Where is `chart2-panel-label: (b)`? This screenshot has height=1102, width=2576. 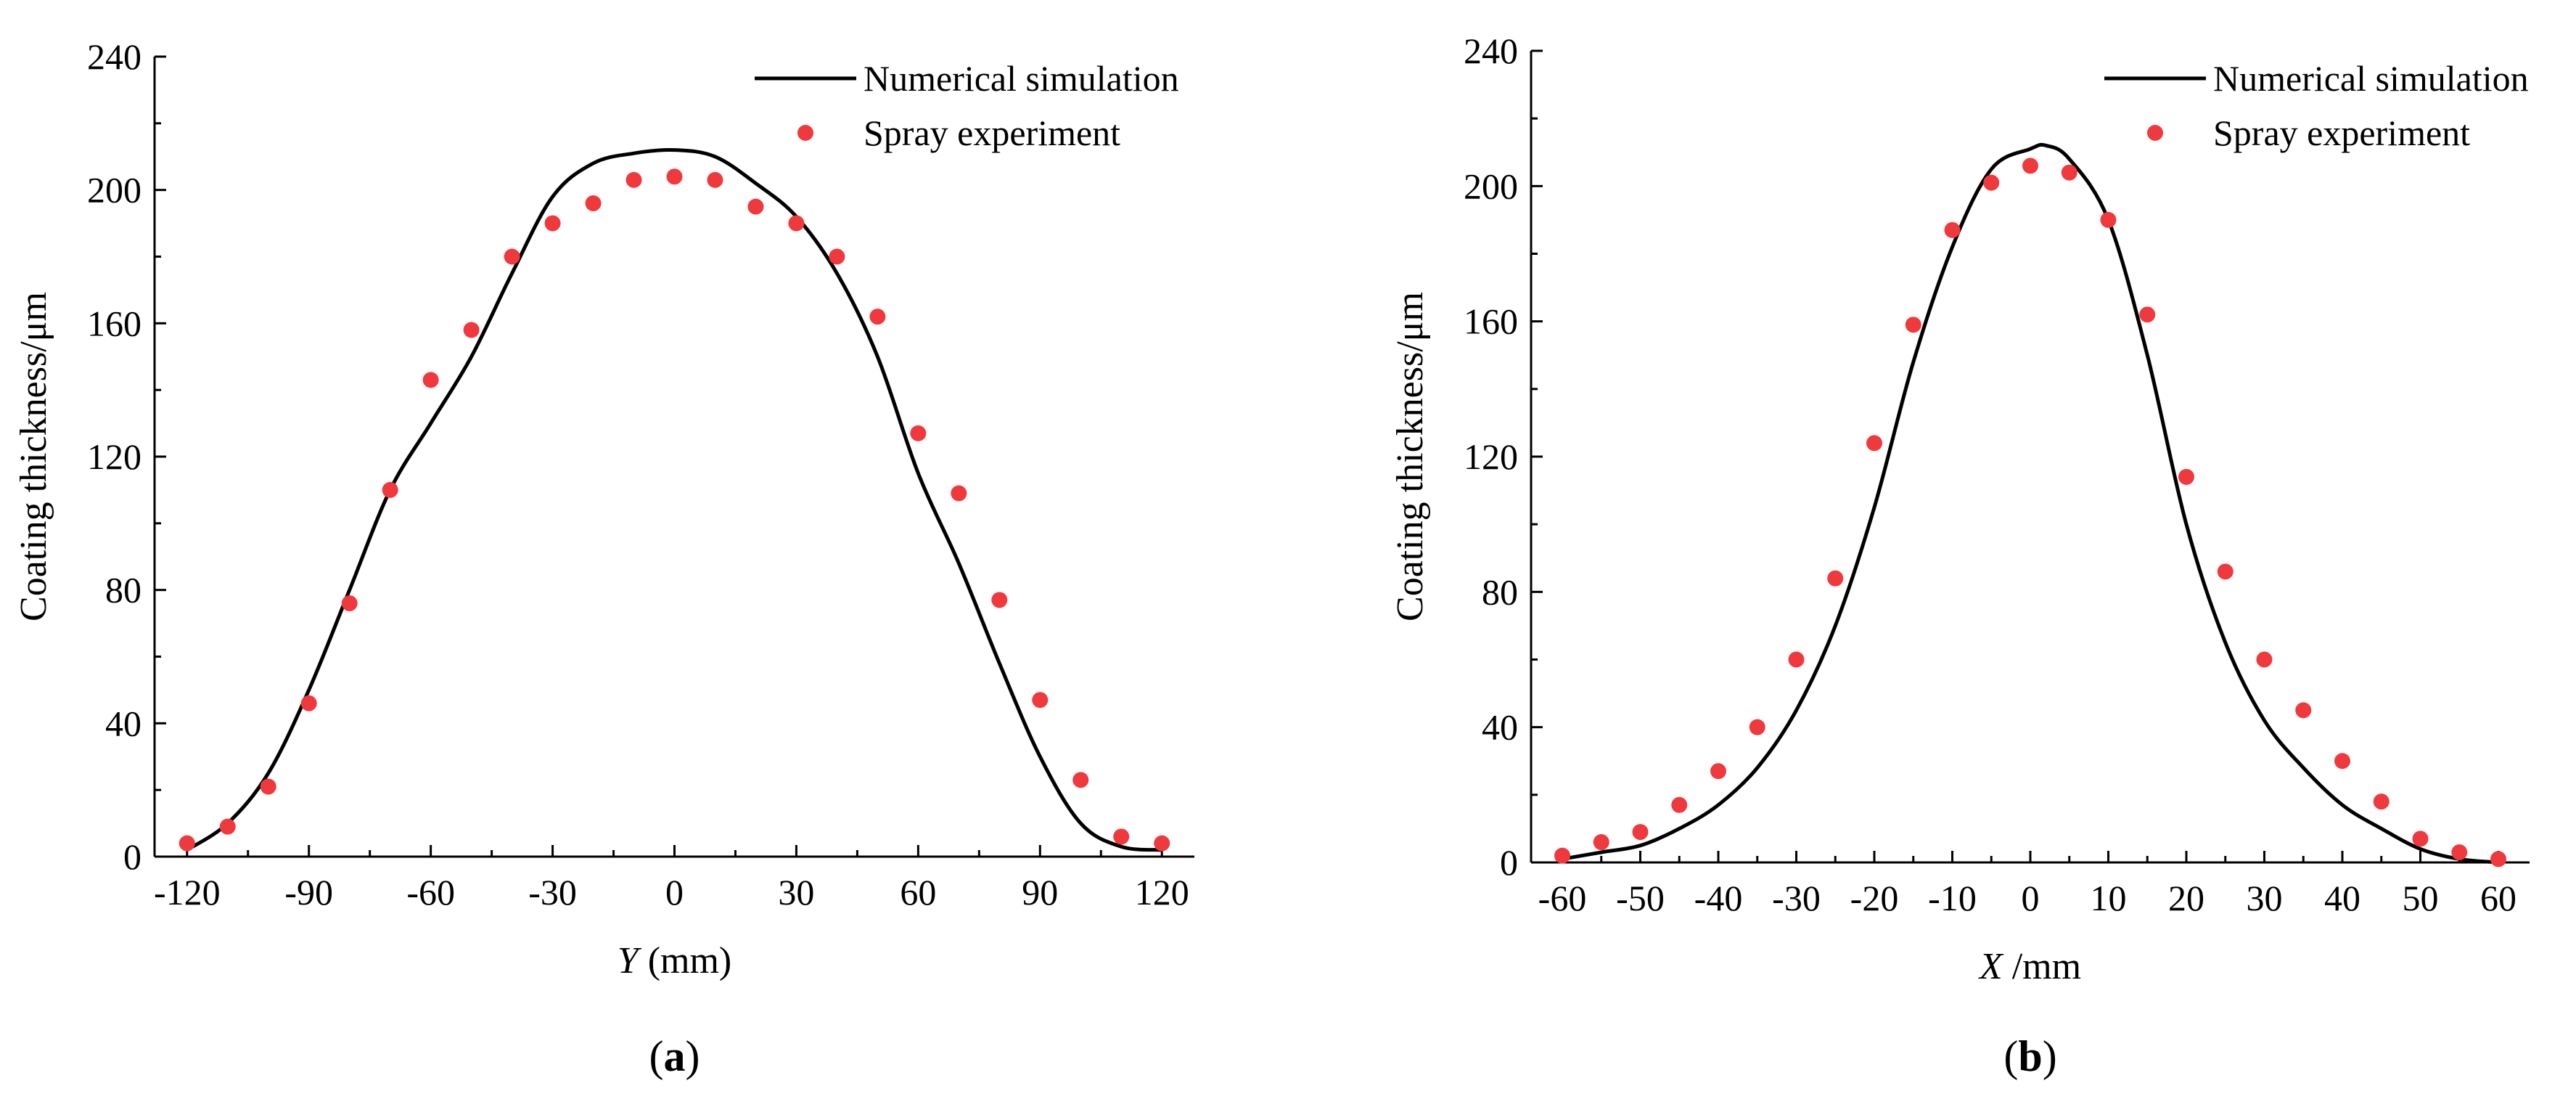
chart2-panel-label: (b) is located at coordinates (2029, 1056).